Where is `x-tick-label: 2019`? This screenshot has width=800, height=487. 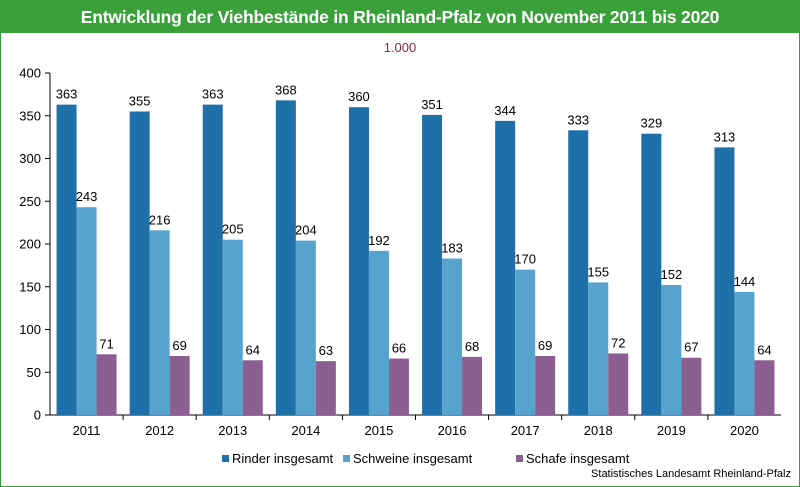
x-tick-label: 2019 is located at coordinates (671, 430).